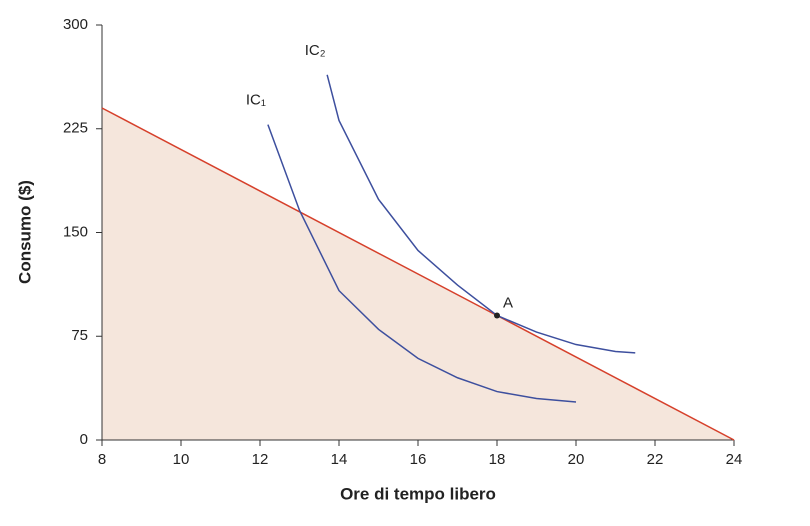 The height and width of the screenshot is (526, 810). I want to click on x-tick-label: 24, so click(734, 459).